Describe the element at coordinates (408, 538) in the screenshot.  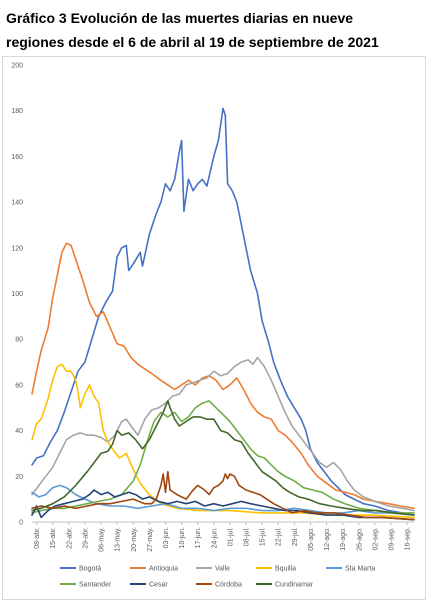
I see `x-tick-label: 16-sep.` at that location.